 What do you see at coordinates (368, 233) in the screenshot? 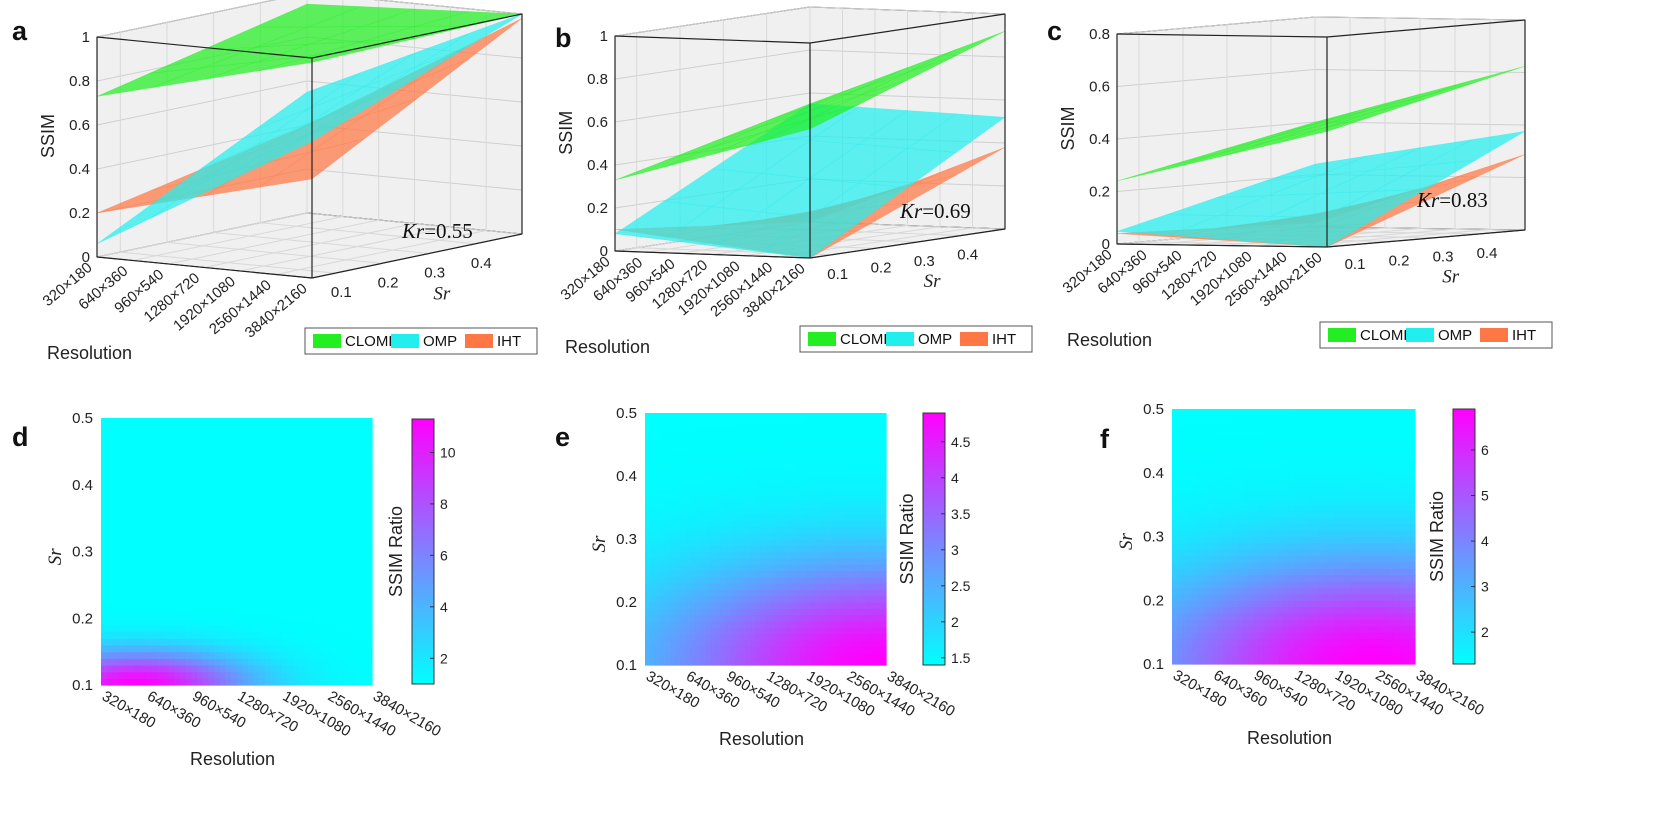
I see `grid-floor` at bounding box center [368, 233].